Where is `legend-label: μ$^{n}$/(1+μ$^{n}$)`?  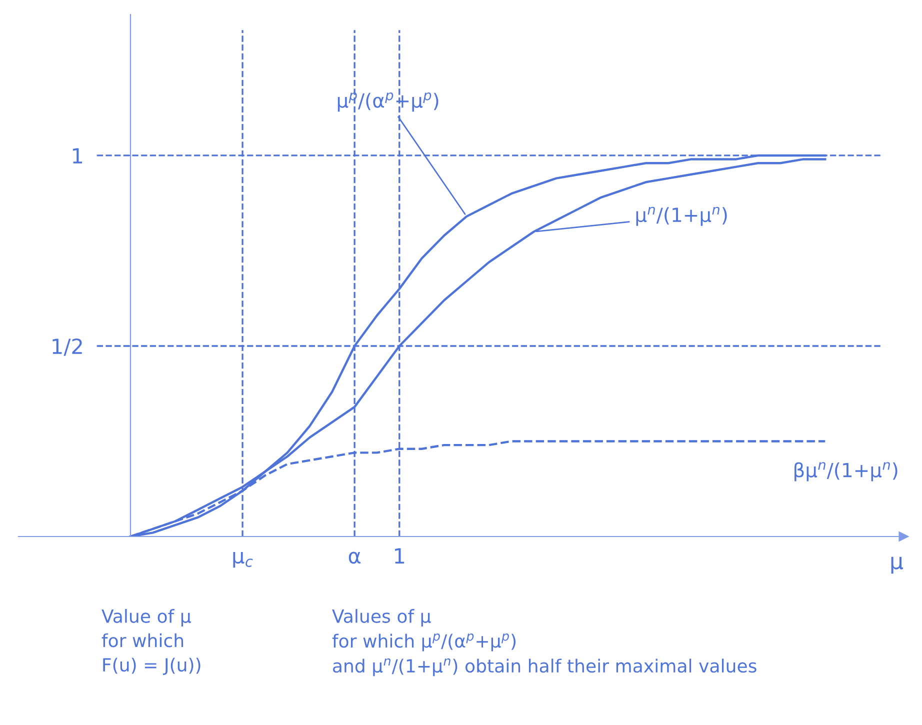 legend-label: μ$^{n}$/(1+μ$^{n}$) is located at coordinates (681, 216).